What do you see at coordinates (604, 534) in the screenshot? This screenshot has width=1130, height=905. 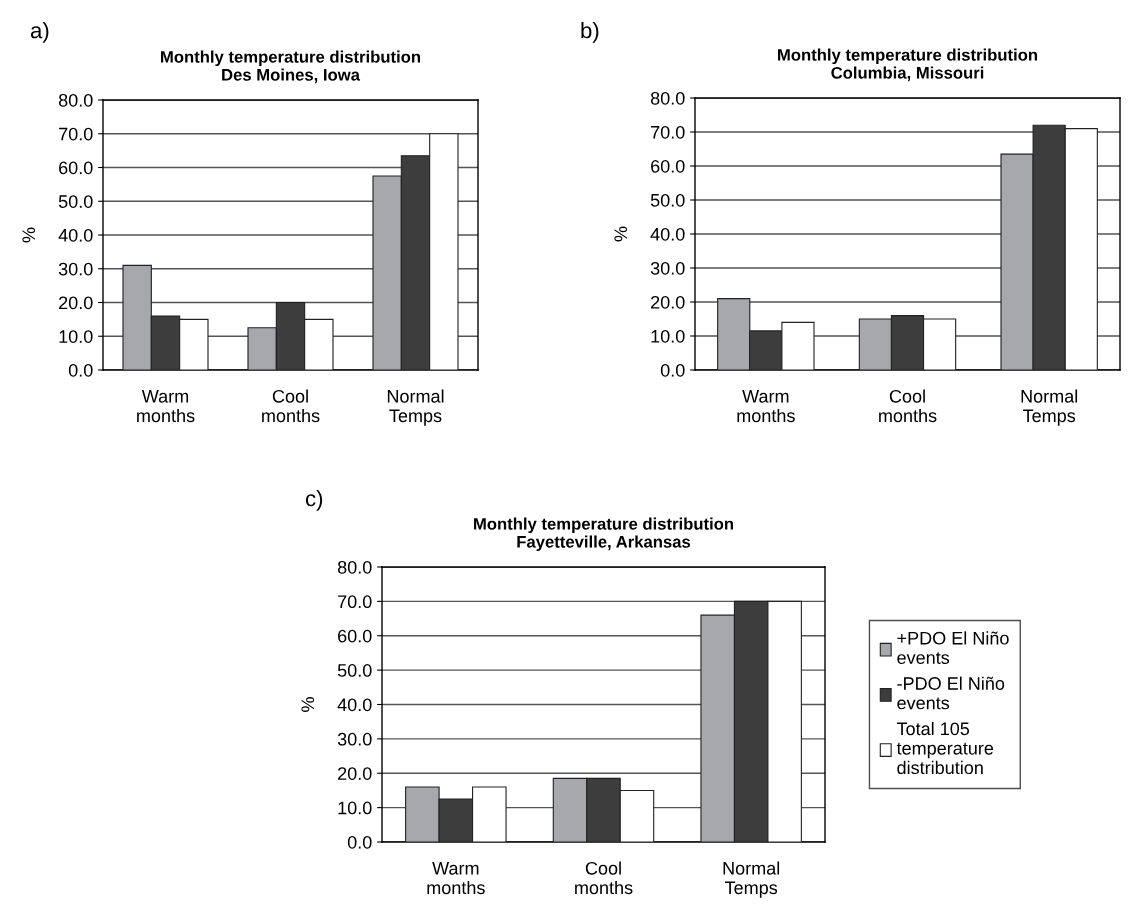 I see `chart-title: Monthly temperature distribution Fayetteville, Arkansas` at bounding box center [604, 534].